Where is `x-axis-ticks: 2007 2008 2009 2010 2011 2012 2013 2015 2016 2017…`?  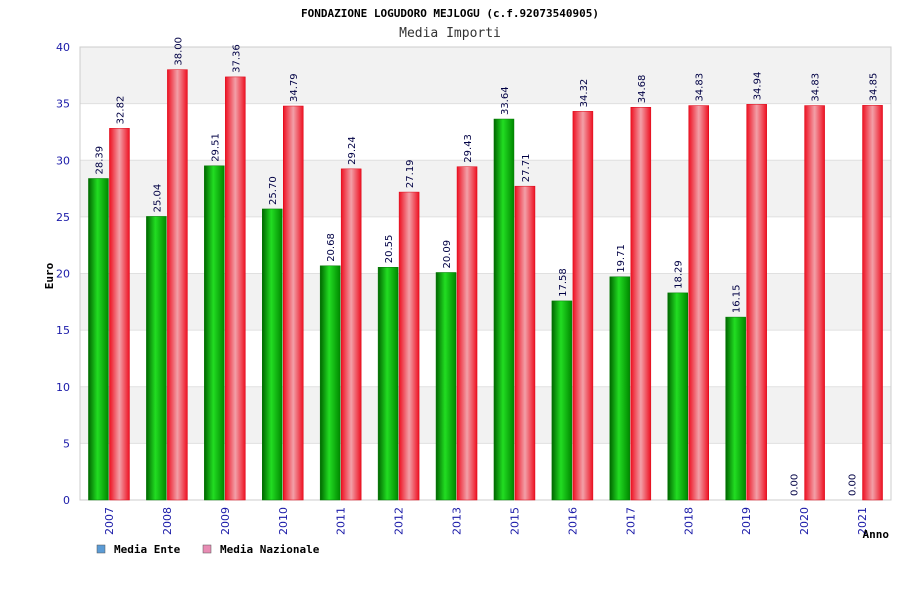 x-axis-ticks: 2007 2008 2009 2010 2011 2012 2013 2015 2016 2017… is located at coordinates (486, 521).